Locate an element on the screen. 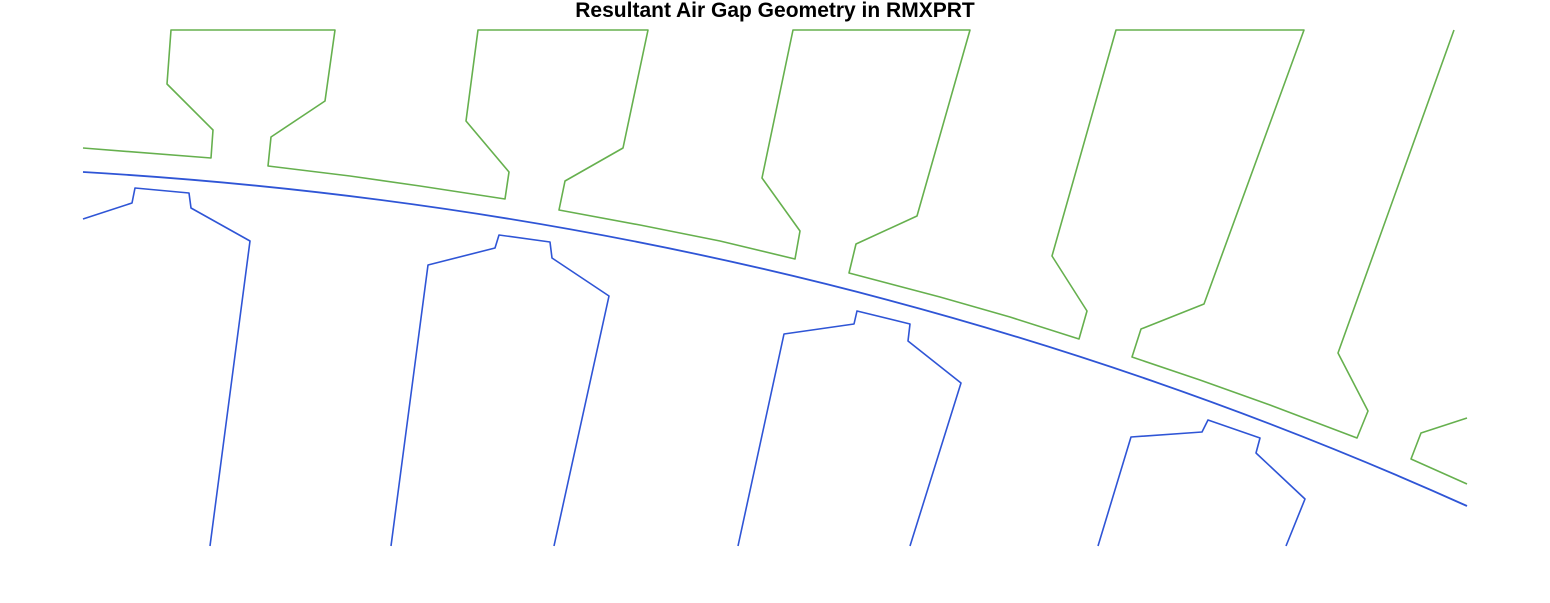 This screenshot has height=603, width=1550. figure-title: Resultant Air Gap Geometry in RMXPRT is located at coordinates (775, 11).